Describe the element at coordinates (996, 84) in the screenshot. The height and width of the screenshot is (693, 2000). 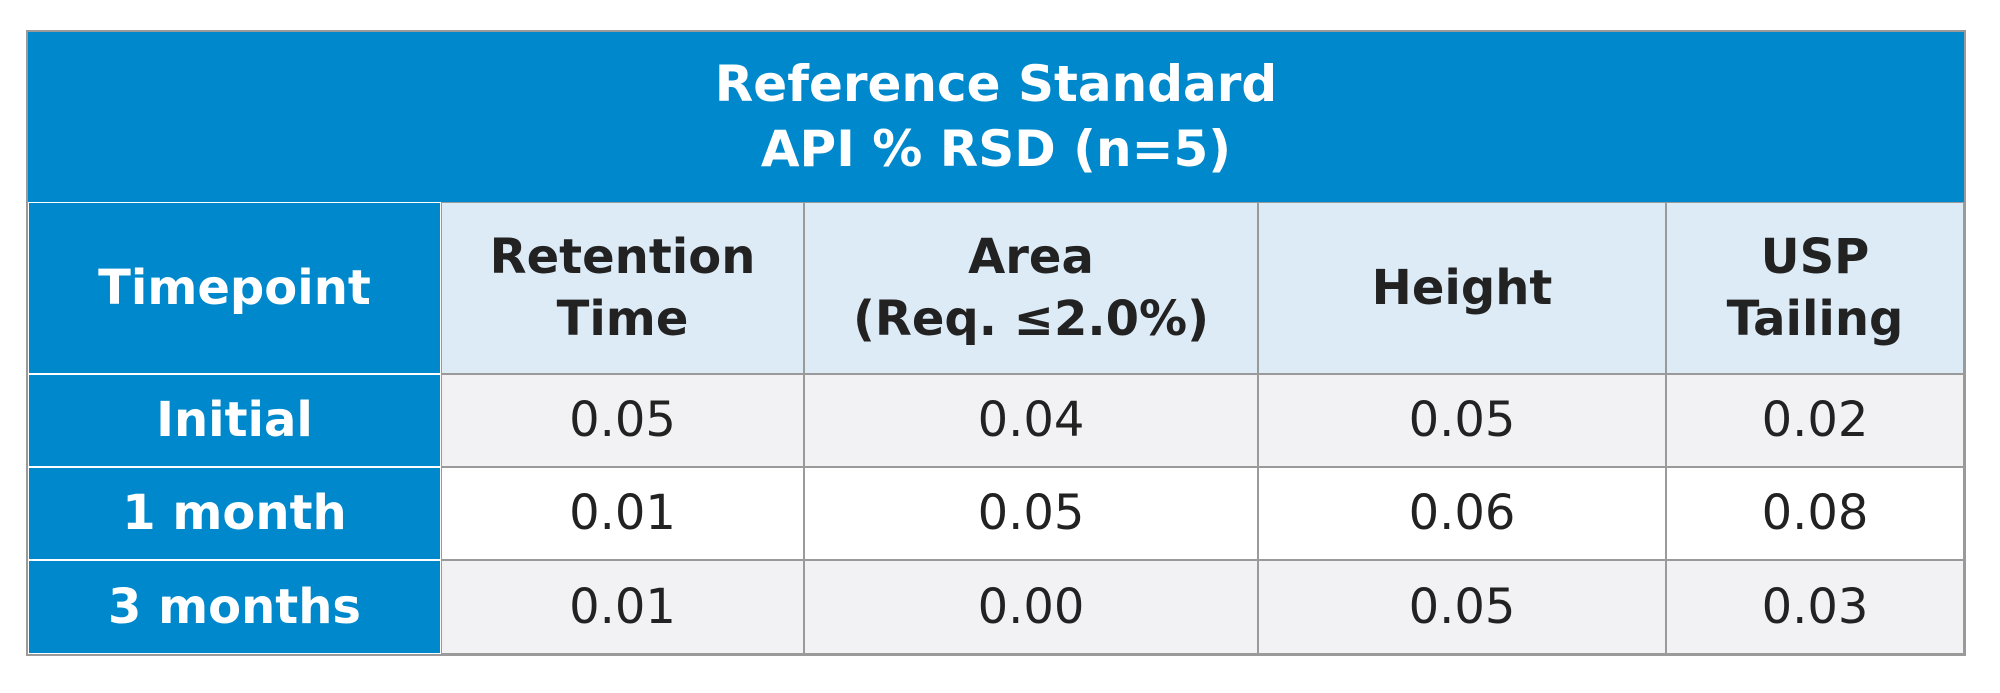
I see `title-line: Reference Standard` at that location.